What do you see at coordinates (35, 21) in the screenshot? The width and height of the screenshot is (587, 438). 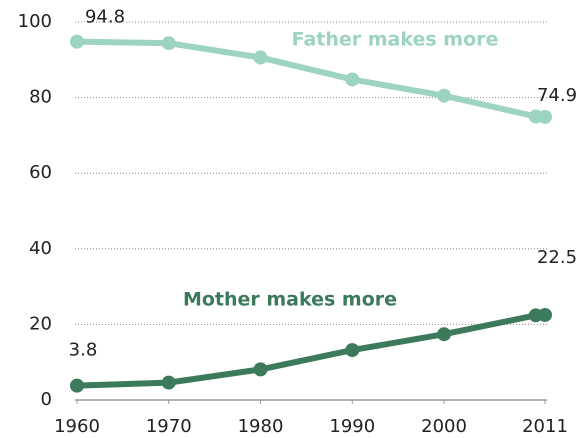 I see `y-tick-label: 100` at bounding box center [35, 21].